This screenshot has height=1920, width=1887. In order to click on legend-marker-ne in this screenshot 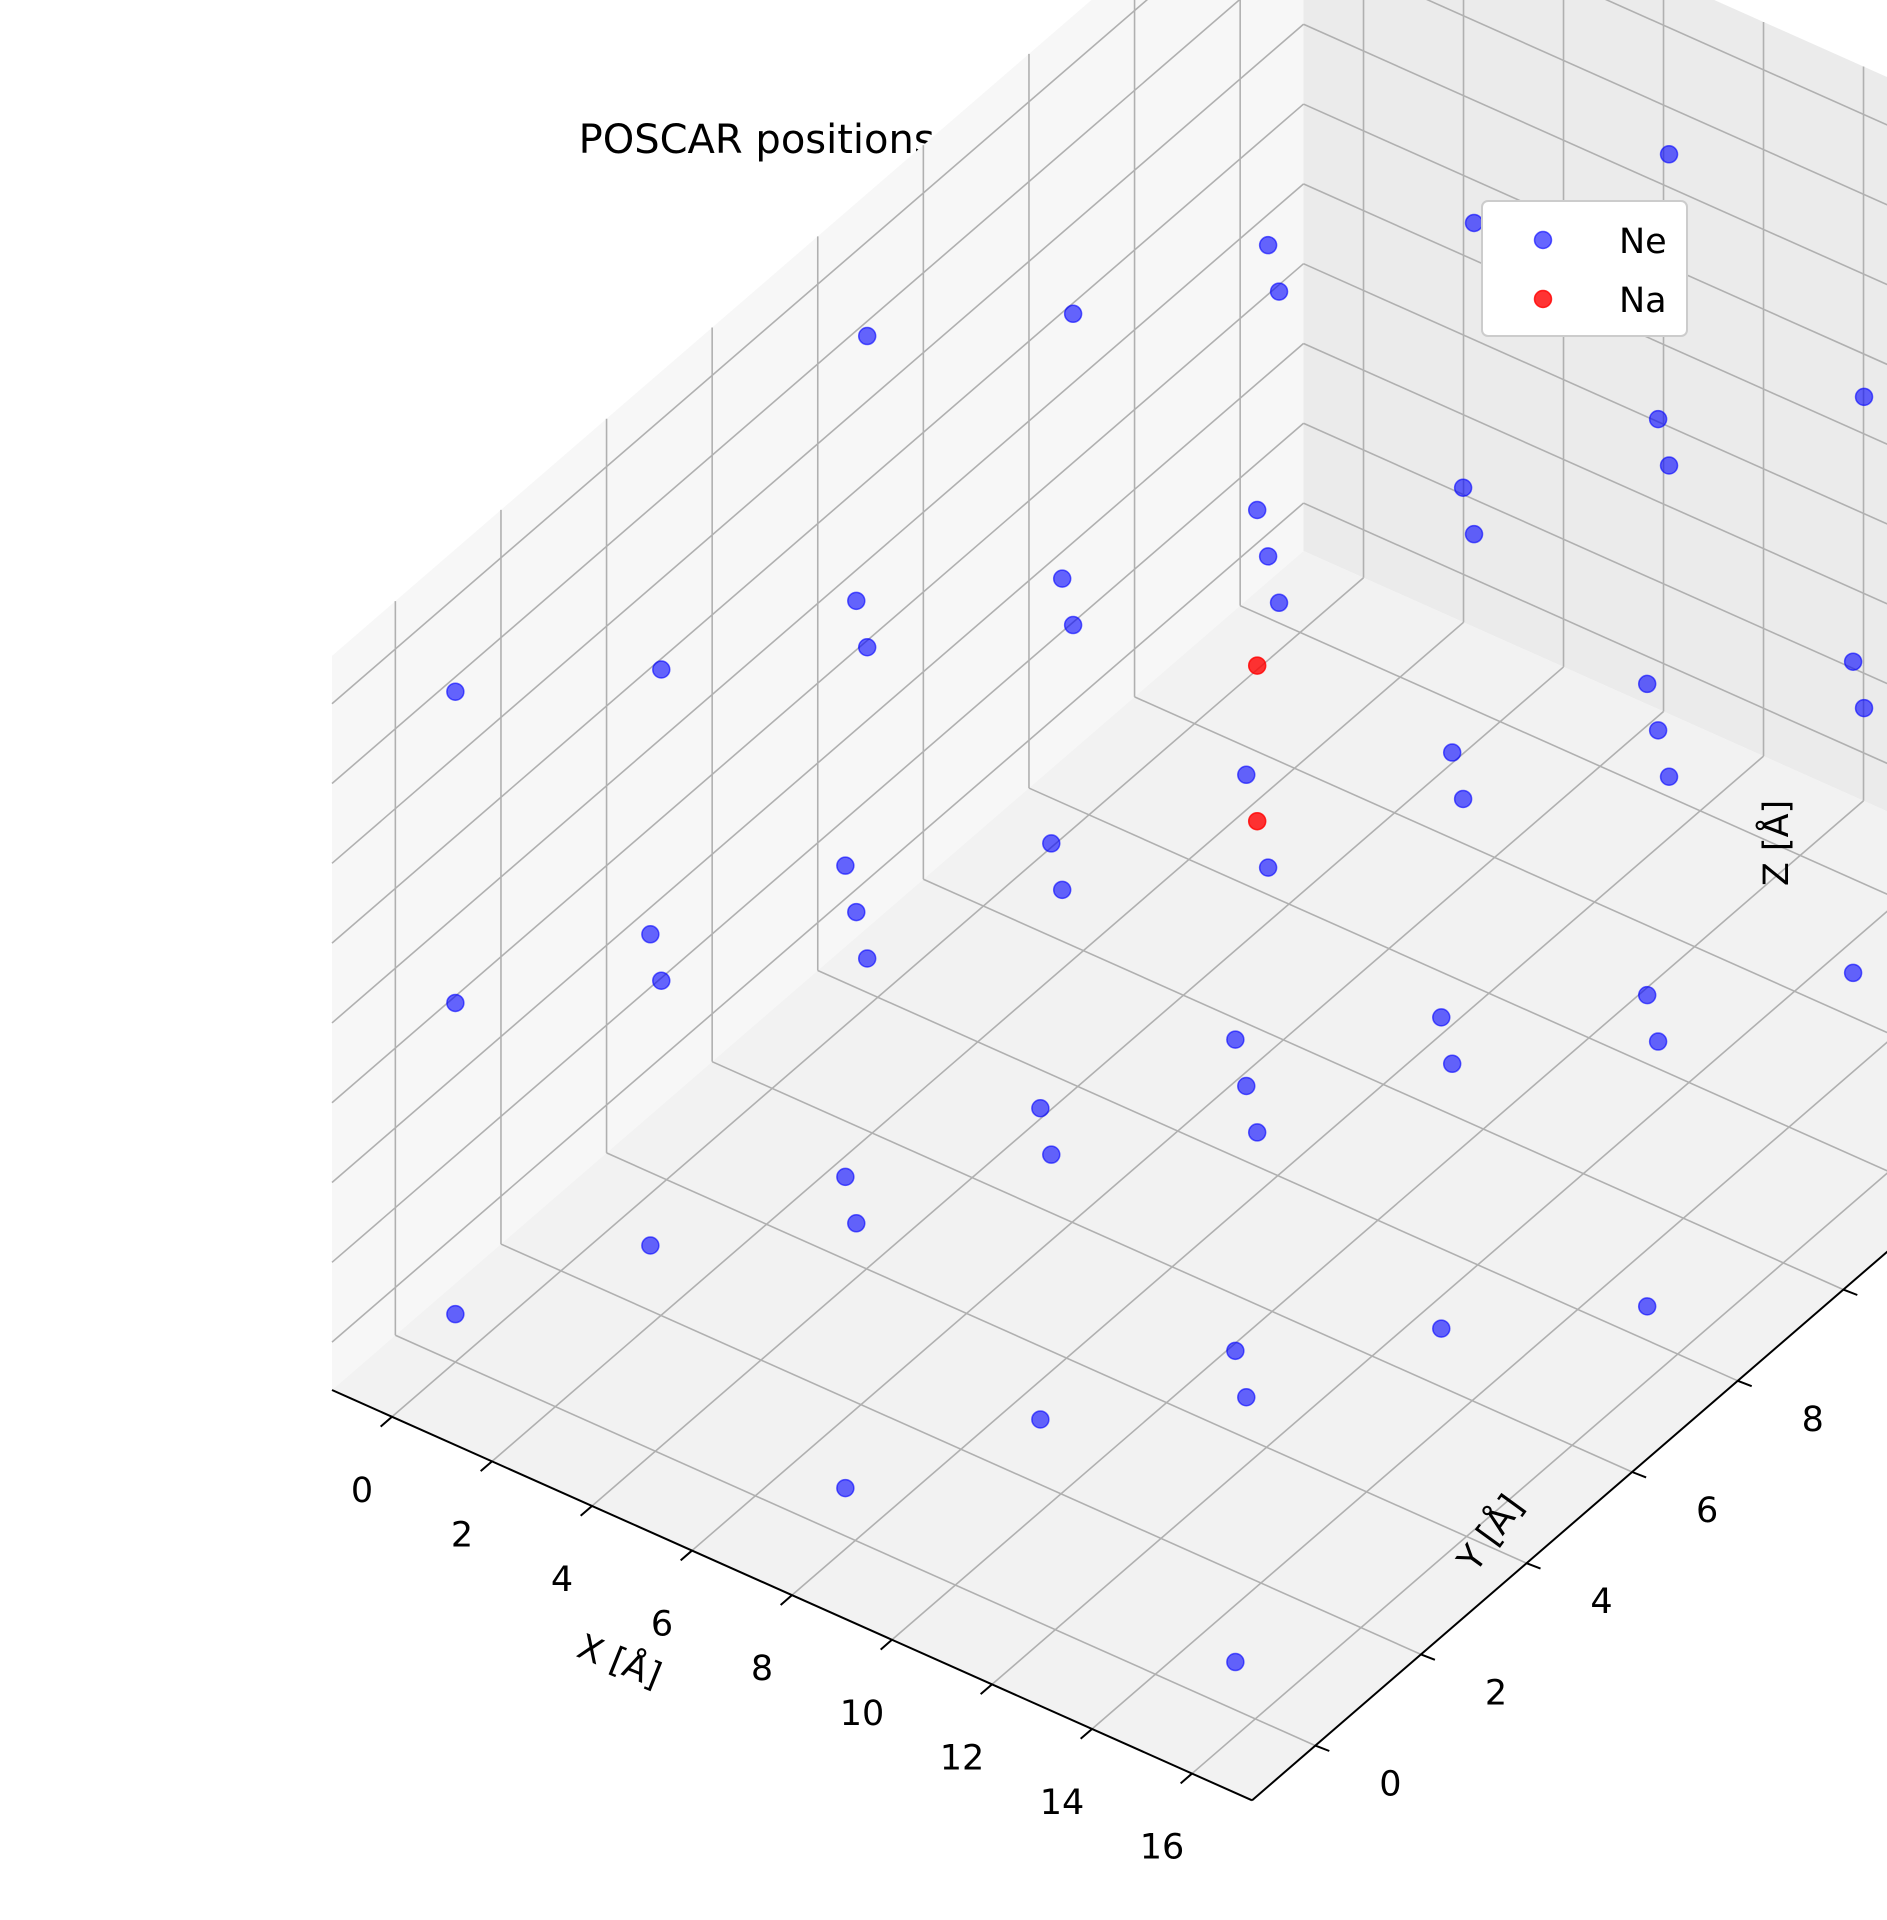, I will do `click(1543, 240)`.